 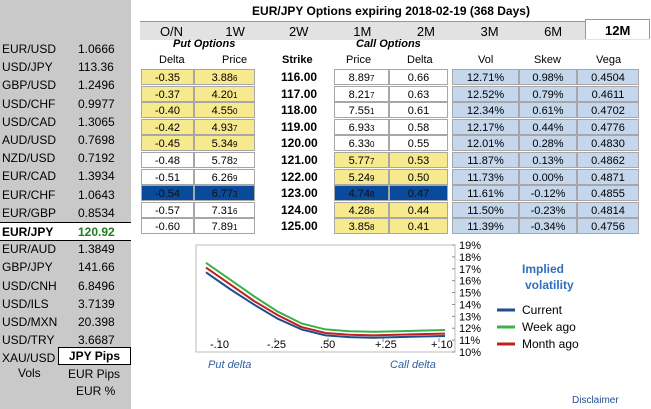 What do you see at coordinates (548, 193) in the screenshot?
I see `skew-cell: -0.12%` at bounding box center [548, 193].